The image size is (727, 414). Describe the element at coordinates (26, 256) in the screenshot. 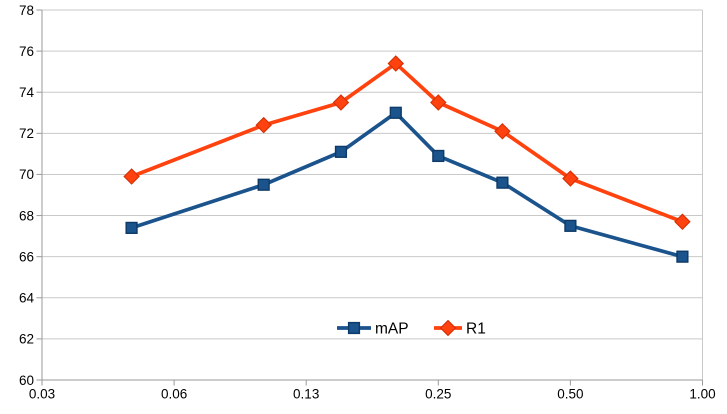

I see `y-tick-label: 66` at that location.